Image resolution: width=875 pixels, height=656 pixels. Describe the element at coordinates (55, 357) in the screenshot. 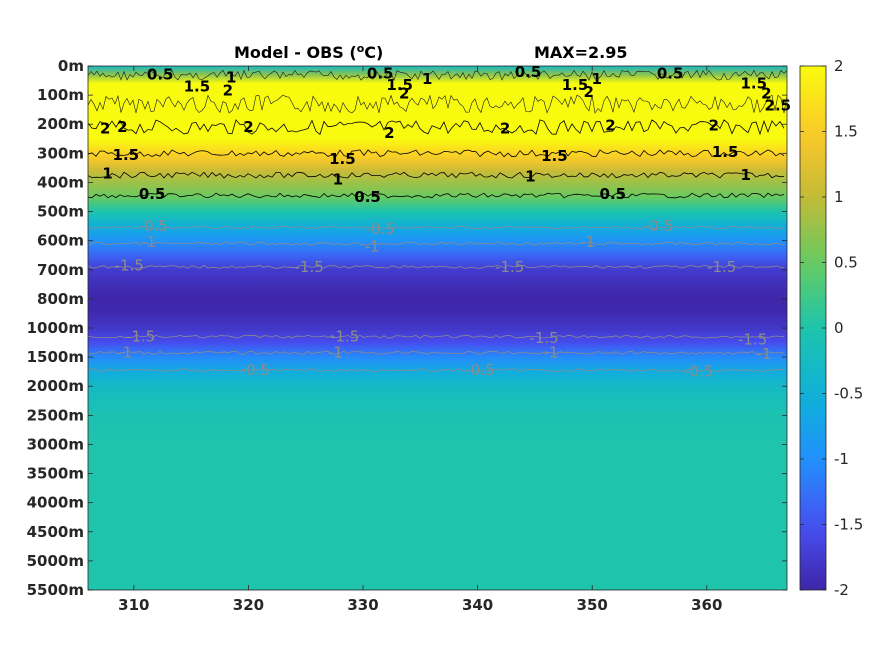

I see `y-tick-label: 1500m` at that location.